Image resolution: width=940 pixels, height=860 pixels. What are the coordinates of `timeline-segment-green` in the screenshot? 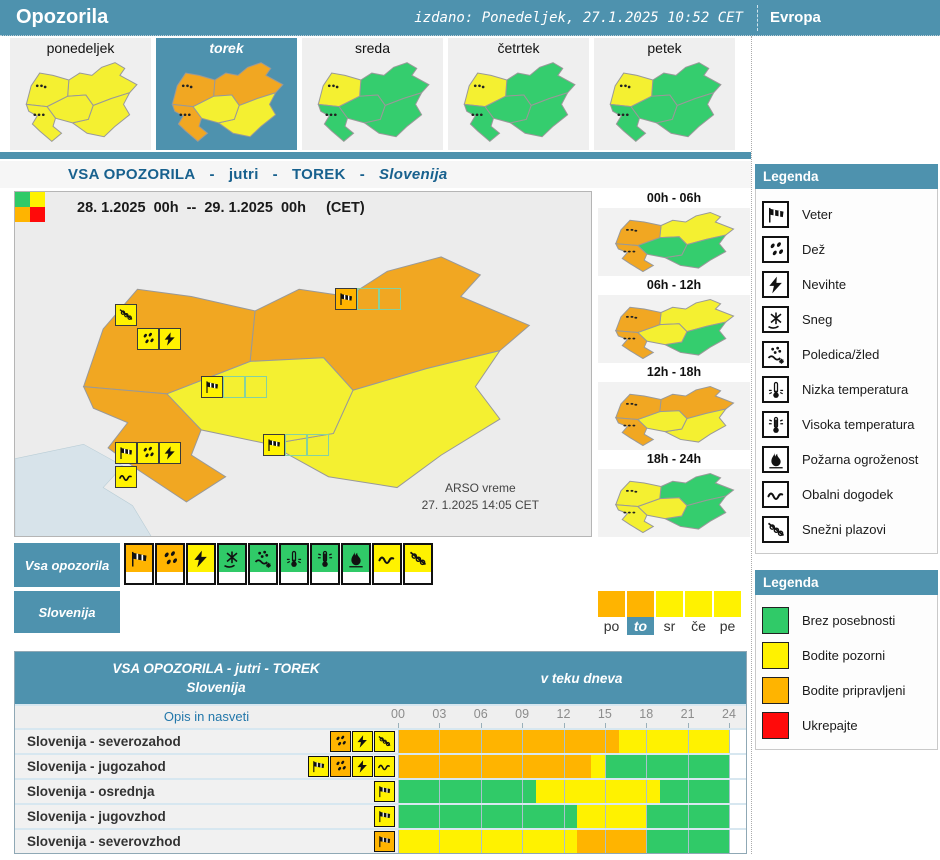 It's located at (467, 791).